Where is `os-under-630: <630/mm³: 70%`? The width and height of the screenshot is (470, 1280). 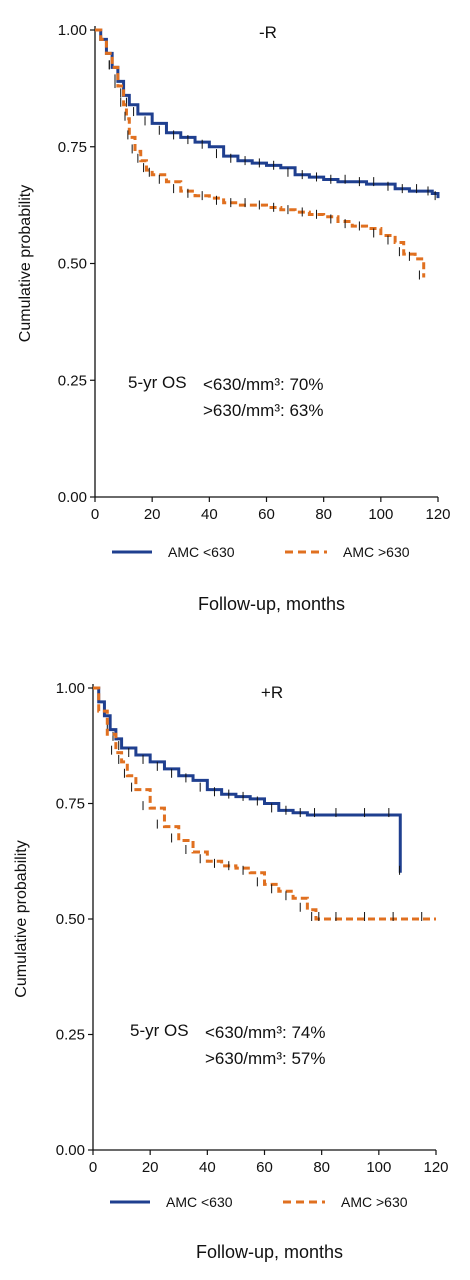
os-under-630: <630/mm³: 70% is located at coordinates (263, 384).